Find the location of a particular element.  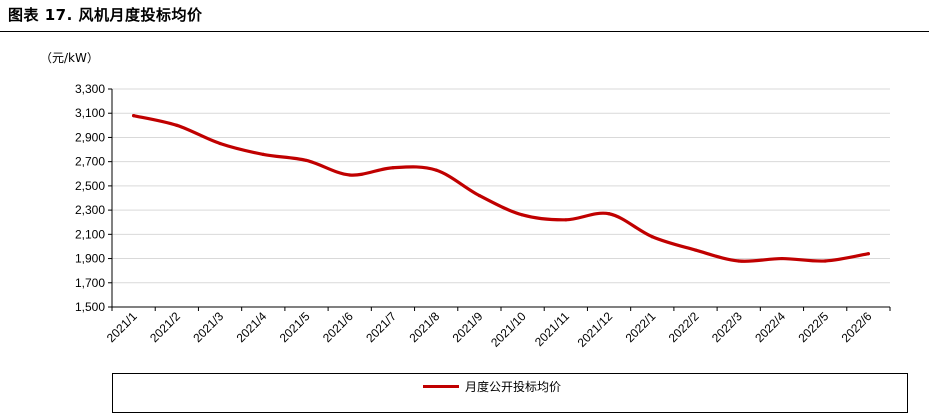

y-tick-label: 1,900 is located at coordinates (90, 259).